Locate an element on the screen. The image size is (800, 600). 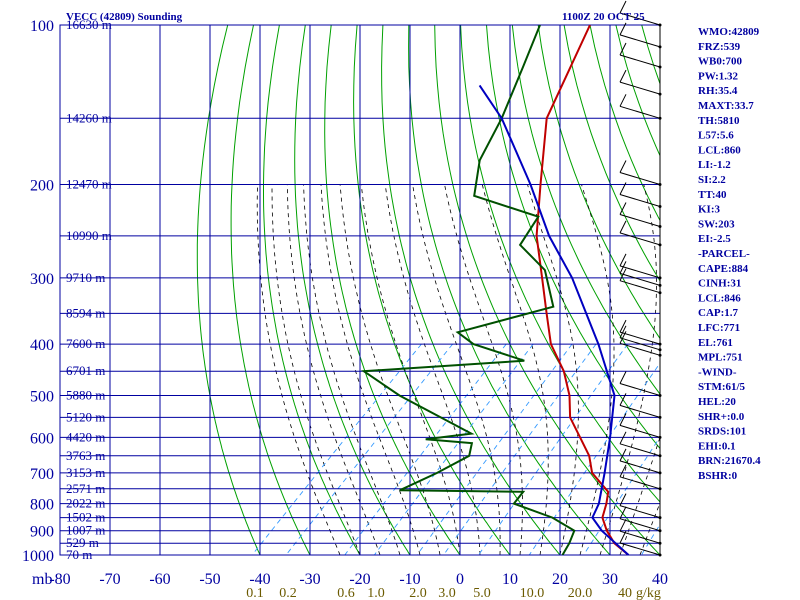
mixing-ratio-line is located at coordinates (336, 449).